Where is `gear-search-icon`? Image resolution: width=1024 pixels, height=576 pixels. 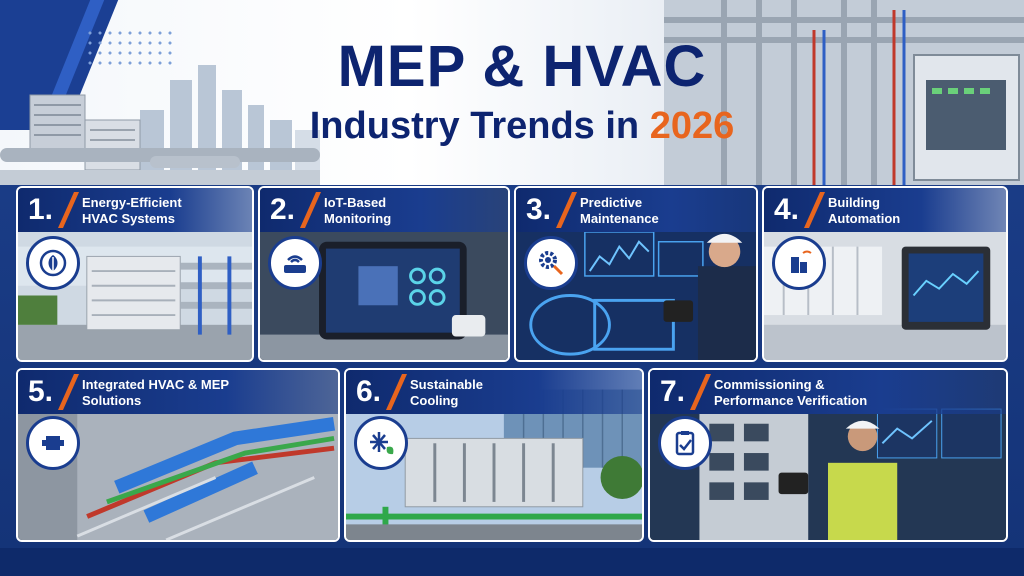
gear-search-icon is located at coordinates (551, 263).